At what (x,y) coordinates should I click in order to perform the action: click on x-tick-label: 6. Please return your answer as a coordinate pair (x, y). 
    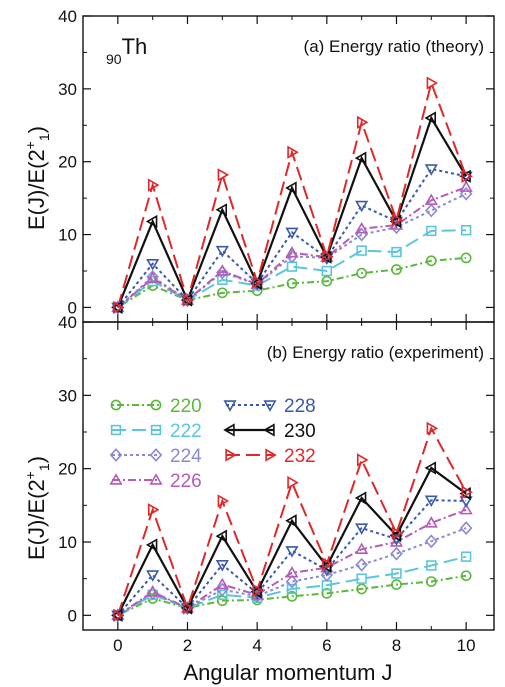
    Looking at the image, I should click on (326, 645).